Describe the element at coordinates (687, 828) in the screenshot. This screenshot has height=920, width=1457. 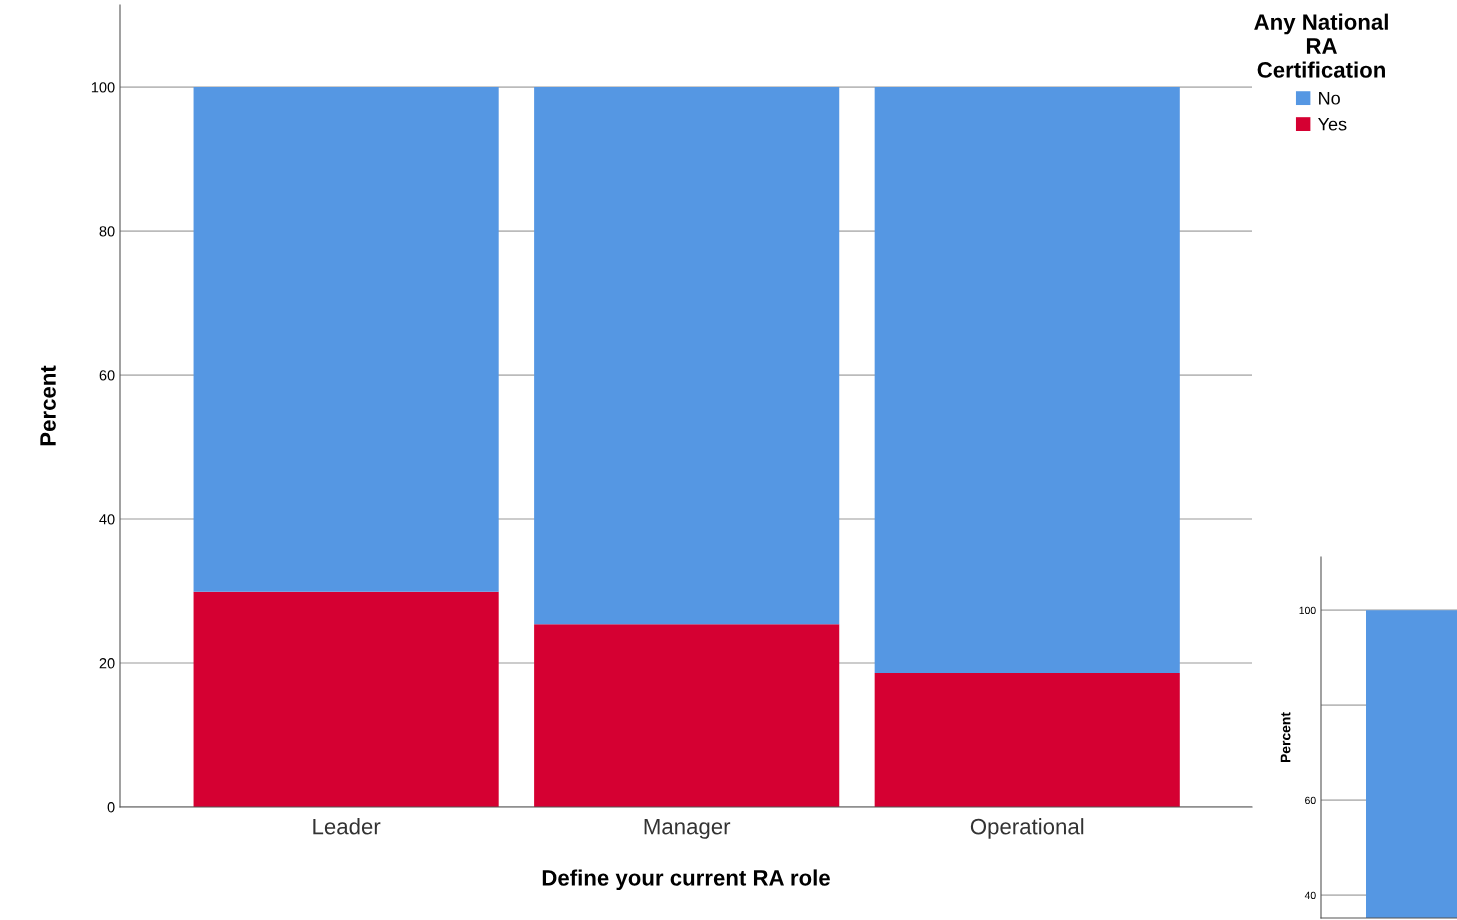
I see `x-tick-label: Manager` at that location.